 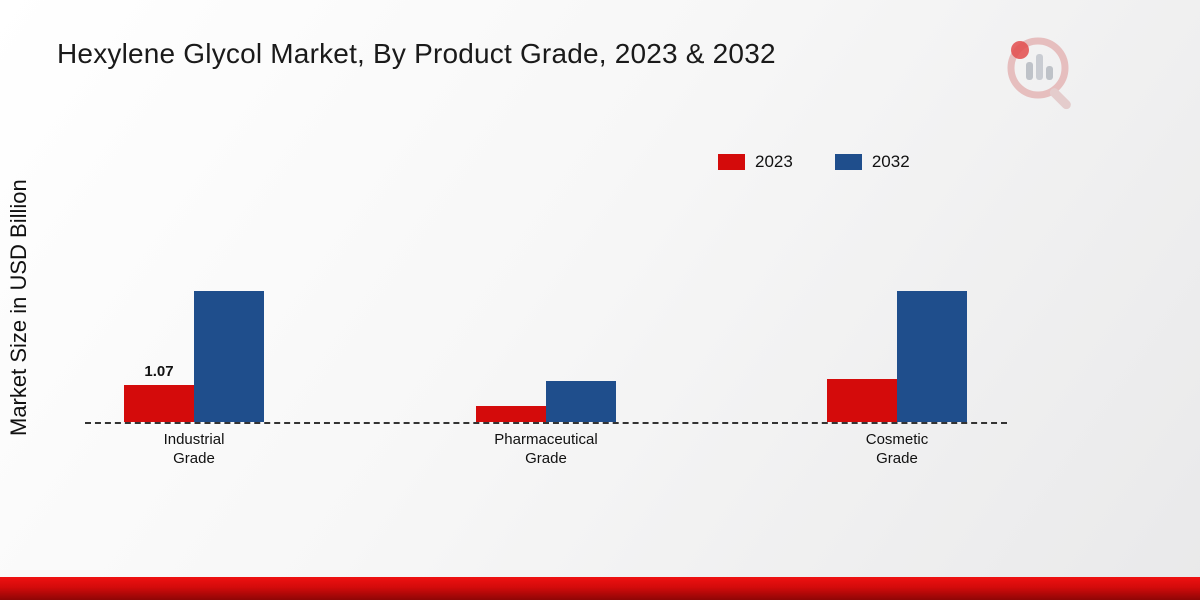 I want to click on bar-value-label: 1.07, so click(x=159, y=371).